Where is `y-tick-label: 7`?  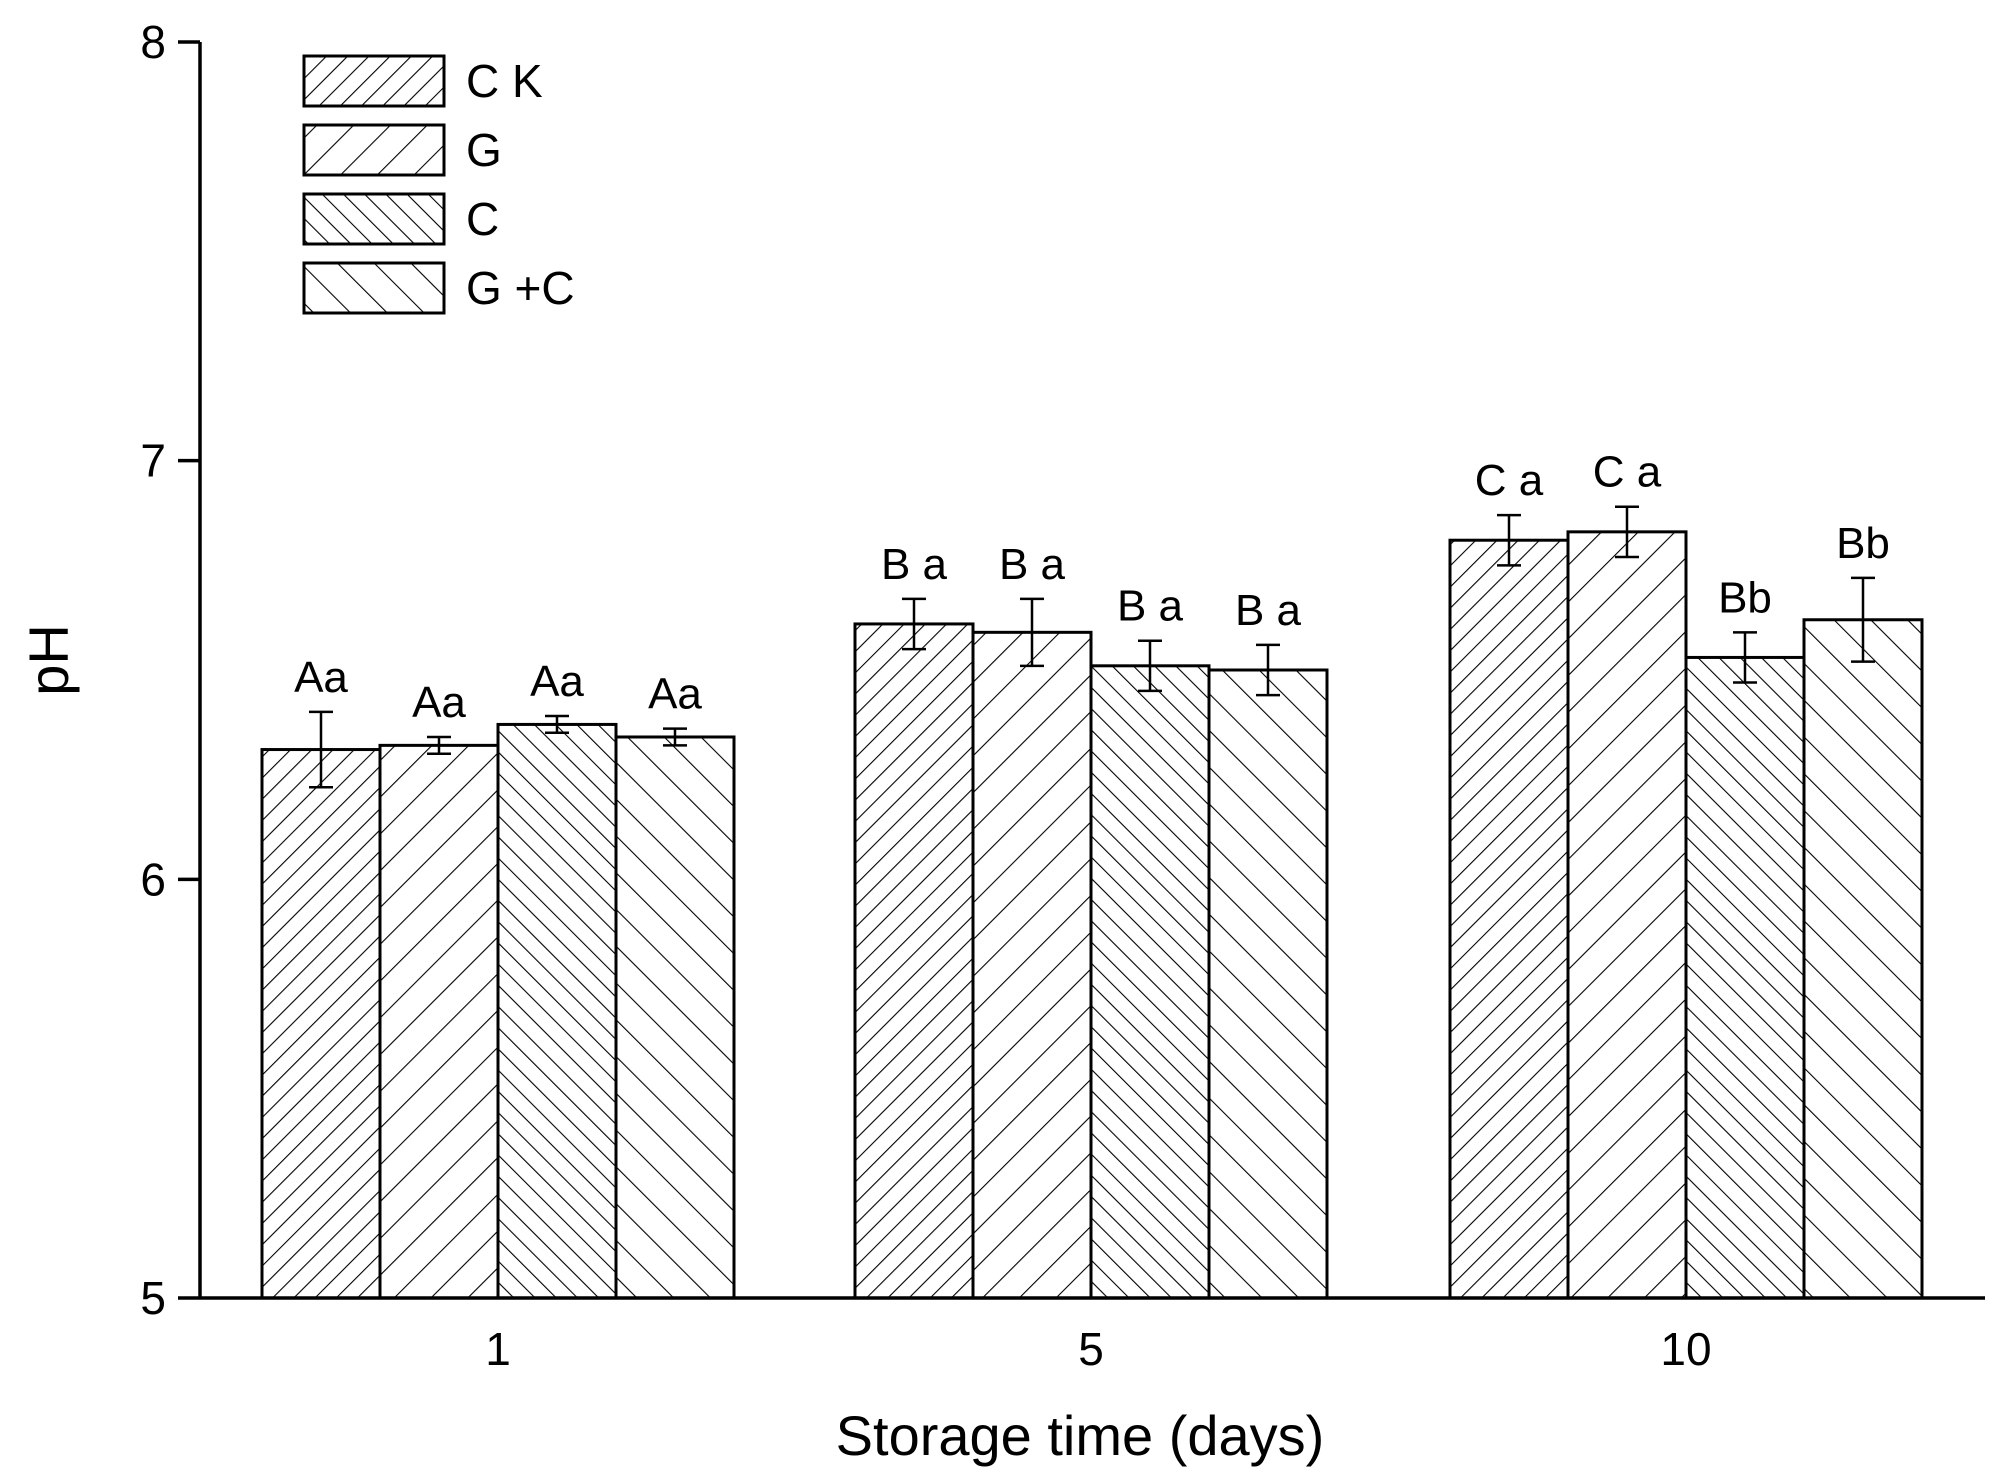
y-tick-label: 7 is located at coordinates (153, 461).